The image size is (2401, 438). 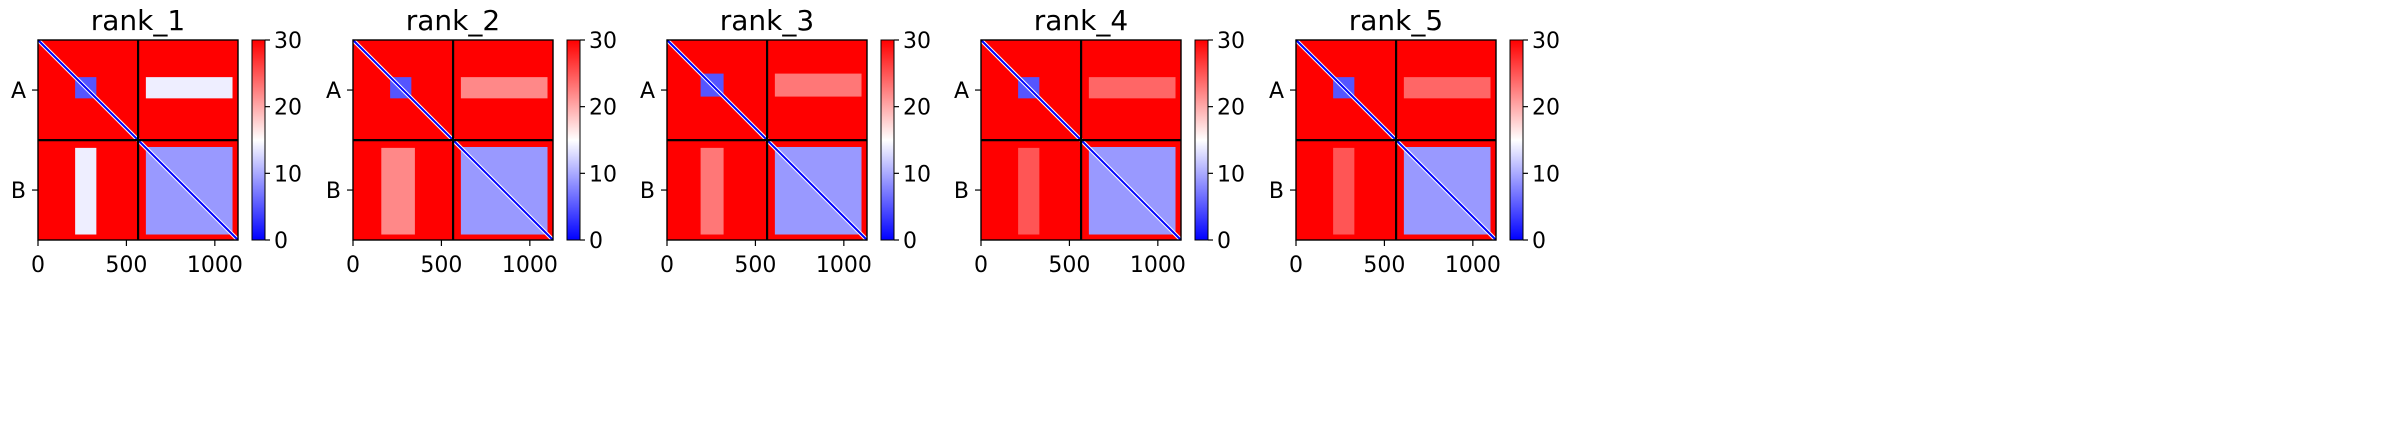 I want to click on panel-3: rank_3 A B 0 500 1000 0 10 20 30, so click(x=785, y=141).